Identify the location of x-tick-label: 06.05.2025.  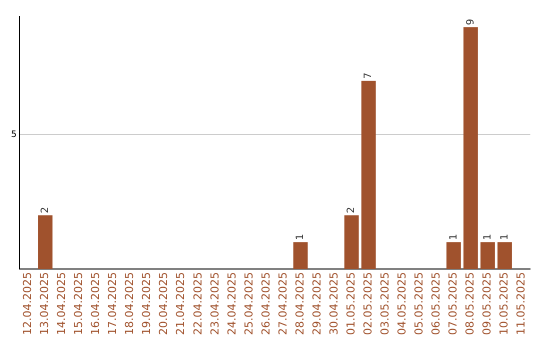
(436, 304).